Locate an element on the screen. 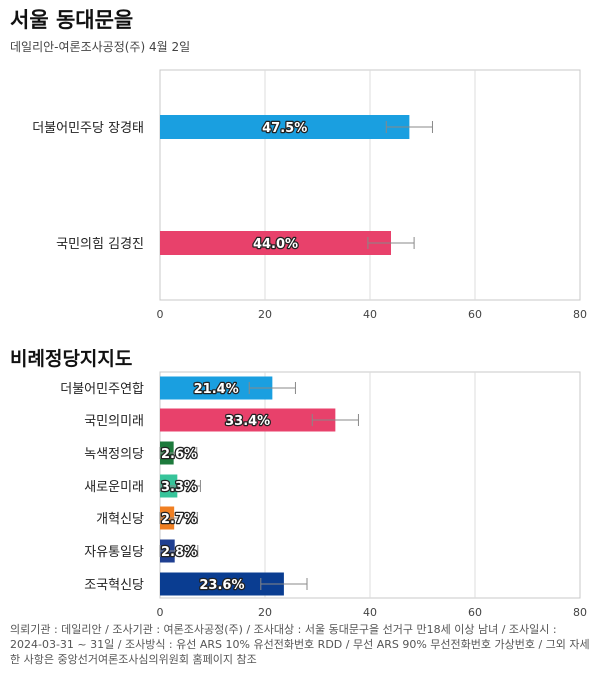 The height and width of the screenshot is (680, 600). data-label: 33.4% is located at coordinates (247, 421).